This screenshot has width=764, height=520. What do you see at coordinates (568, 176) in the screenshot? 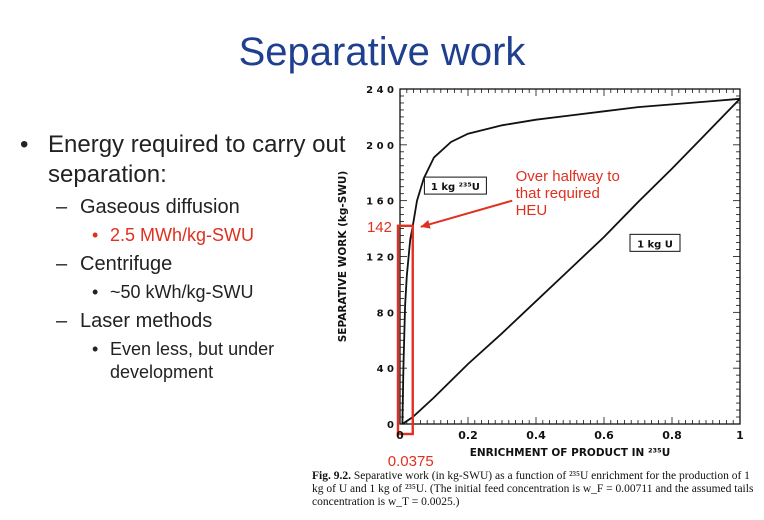
I see `annotation-note-line: Over halfway to` at bounding box center [568, 176].